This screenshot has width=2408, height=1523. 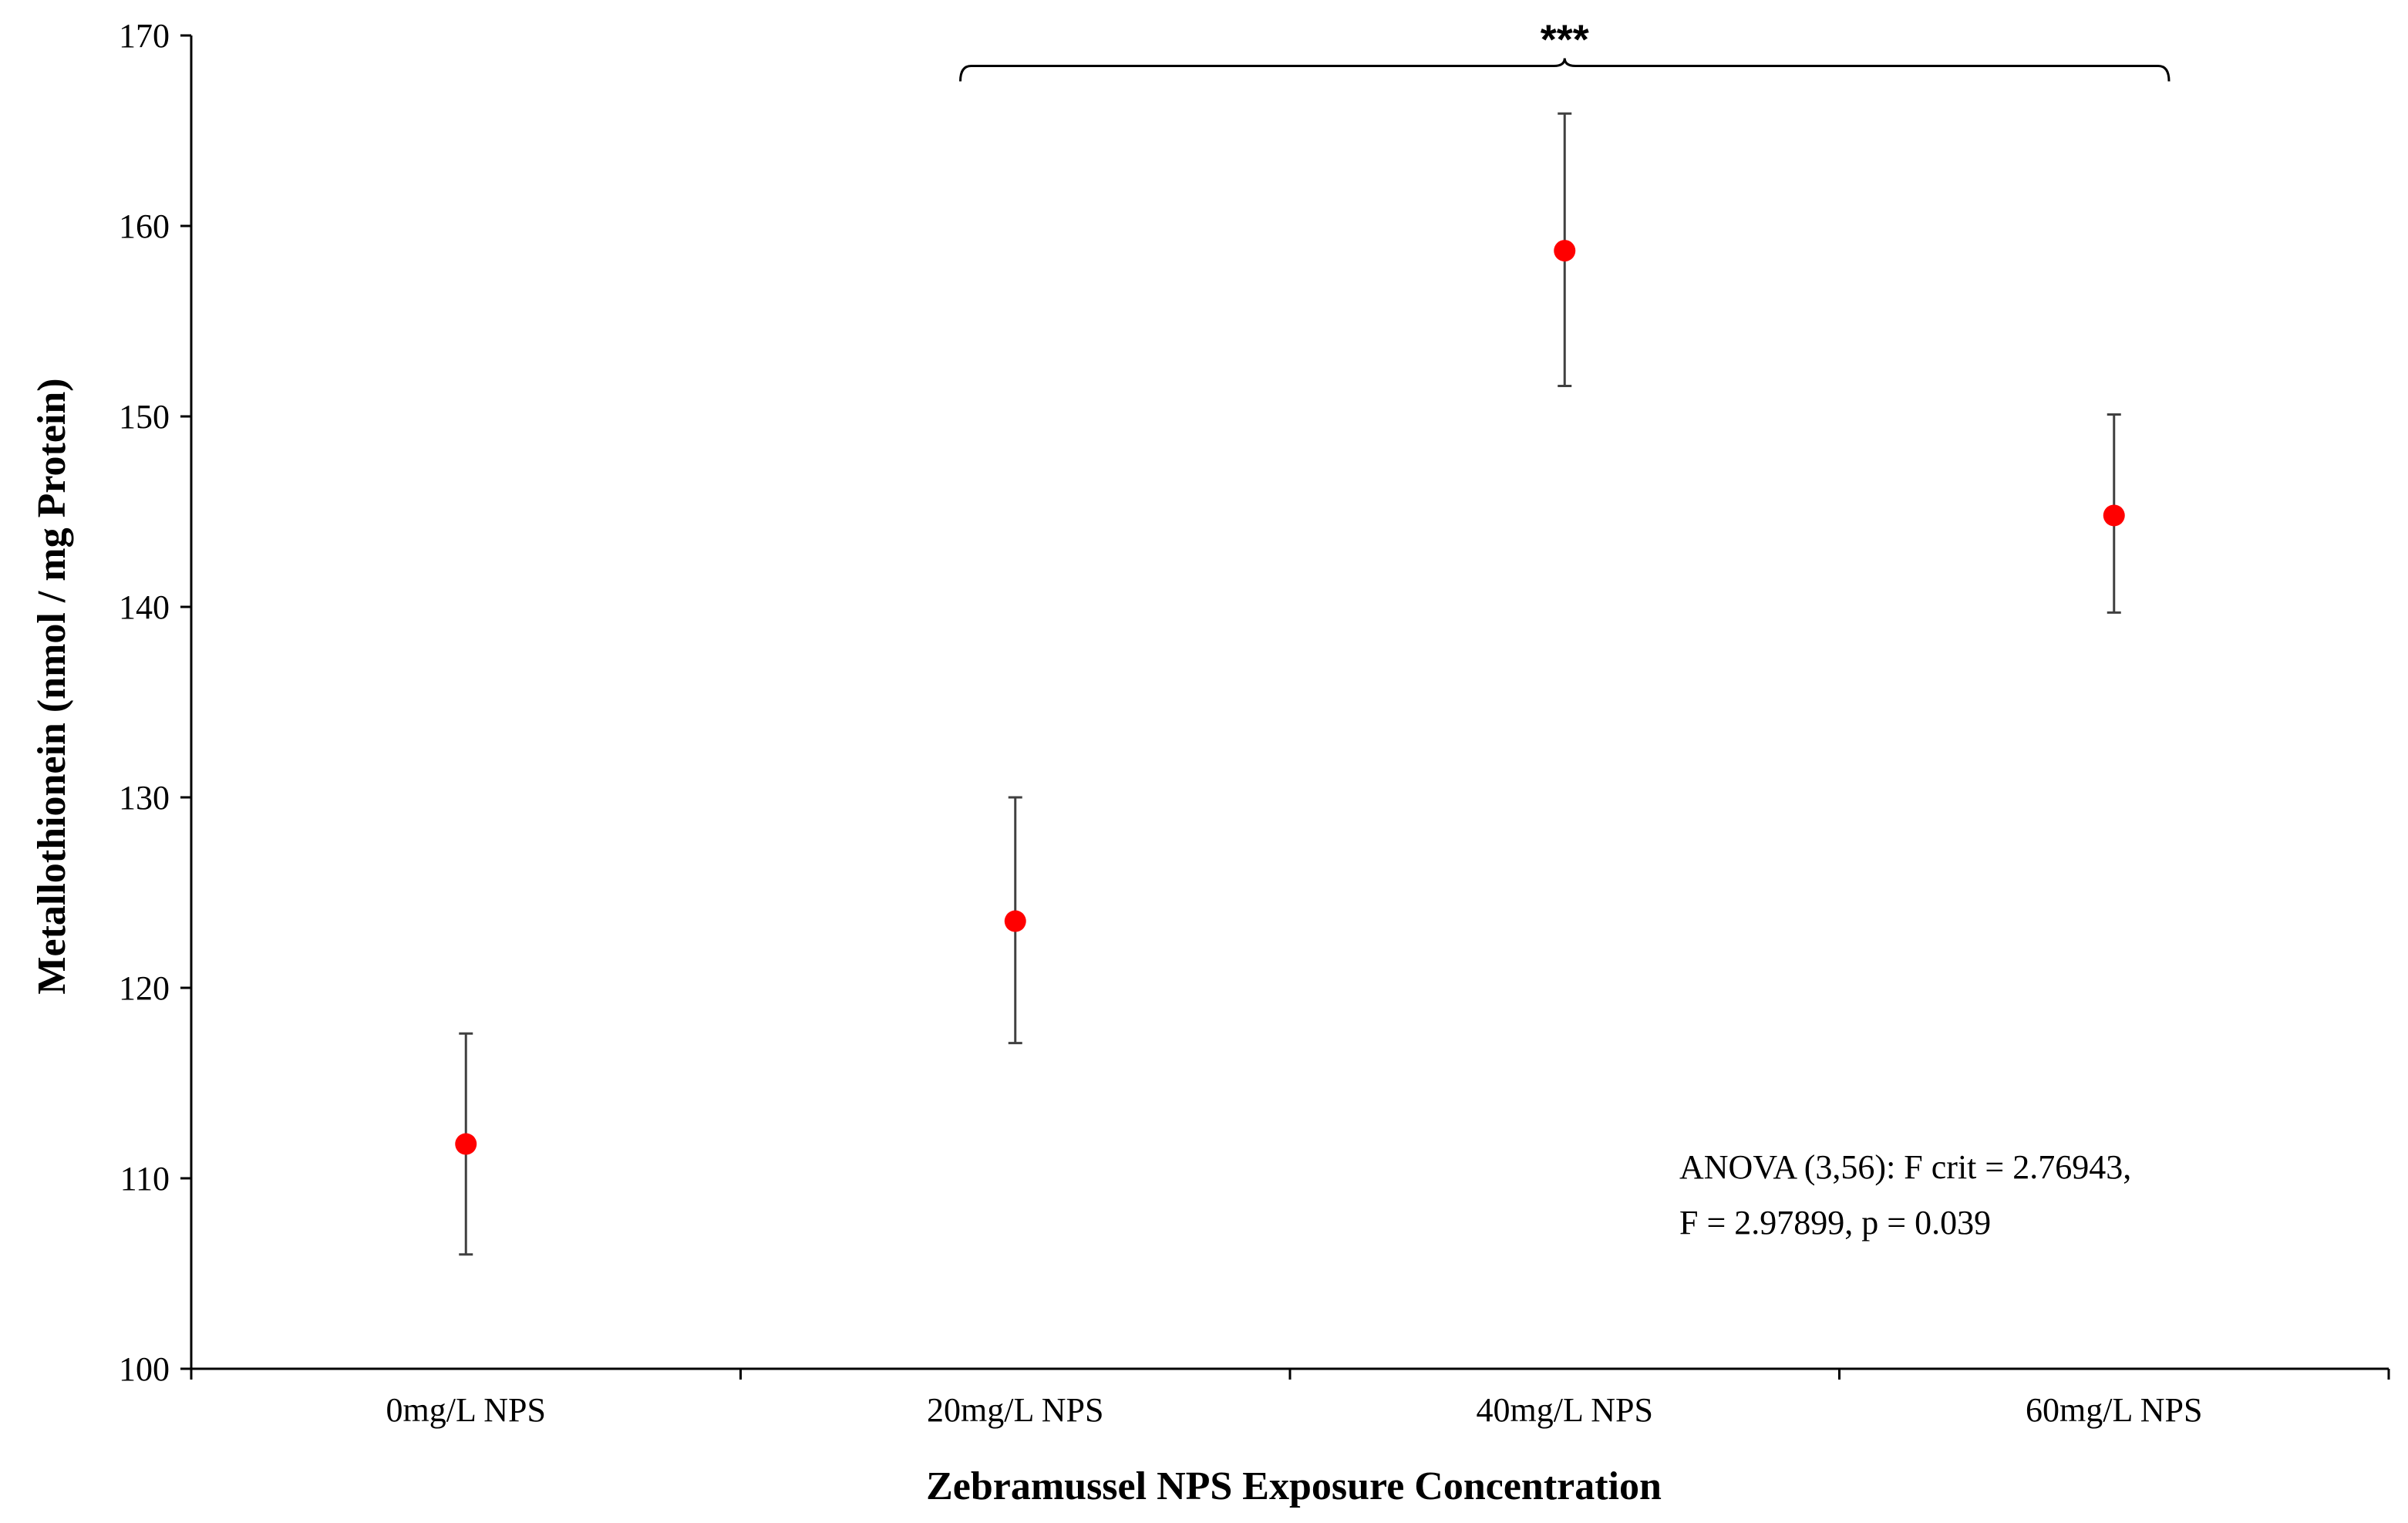 I want to click on significance-label: ***, so click(x=1565, y=40).